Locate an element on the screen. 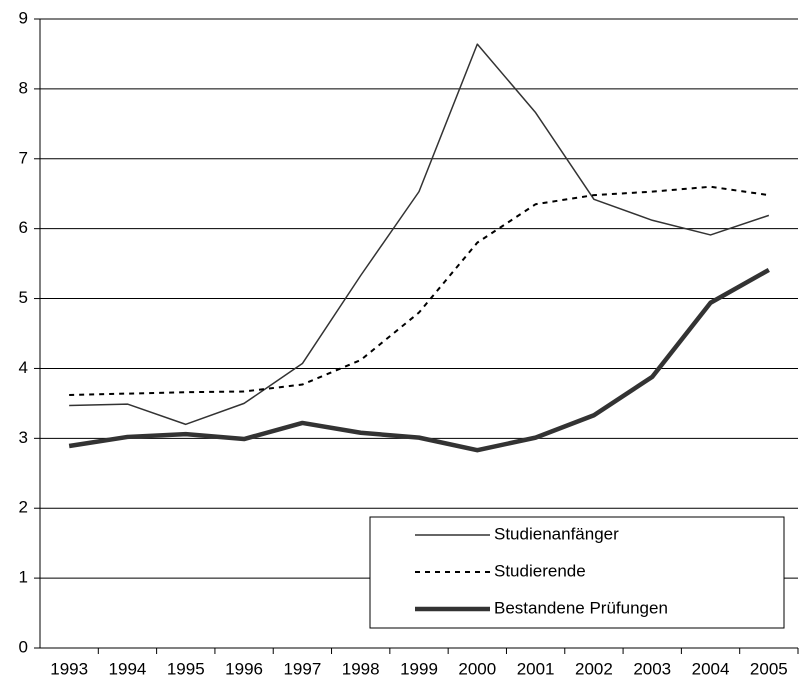 The height and width of the screenshot is (688, 799). x-tick-label: 1994 is located at coordinates (128, 668).